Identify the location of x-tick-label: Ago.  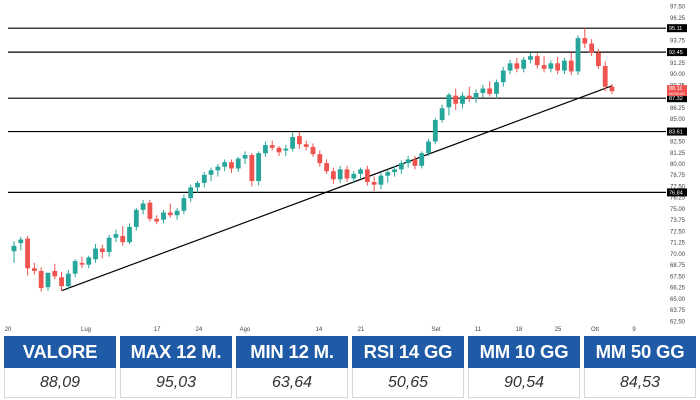
(245, 330).